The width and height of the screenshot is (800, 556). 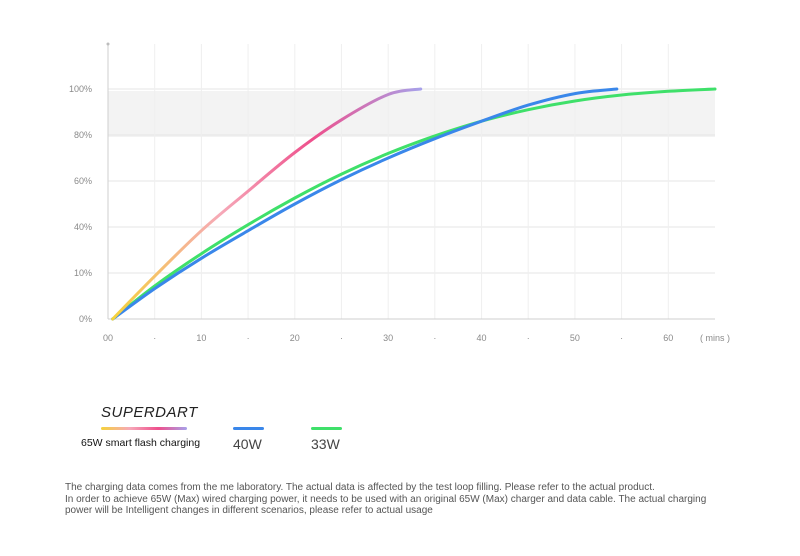 I want to click on x-tick-label: 10, so click(x=201, y=338).